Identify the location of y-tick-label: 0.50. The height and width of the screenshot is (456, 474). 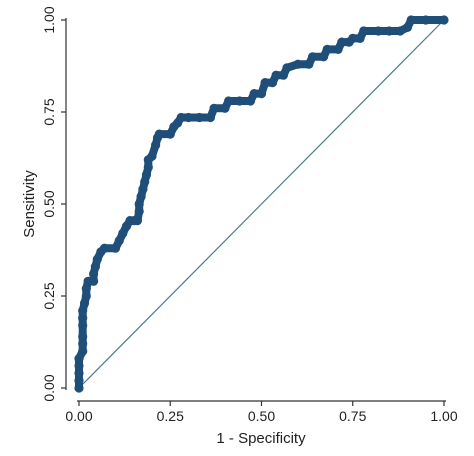
(49, 203).